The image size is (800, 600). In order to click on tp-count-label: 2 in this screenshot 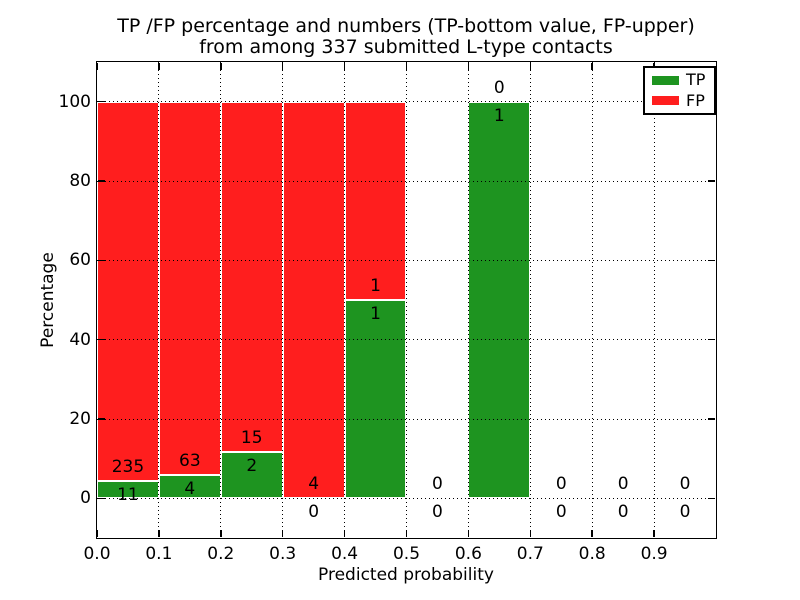, I will do `click(252, 465)`.